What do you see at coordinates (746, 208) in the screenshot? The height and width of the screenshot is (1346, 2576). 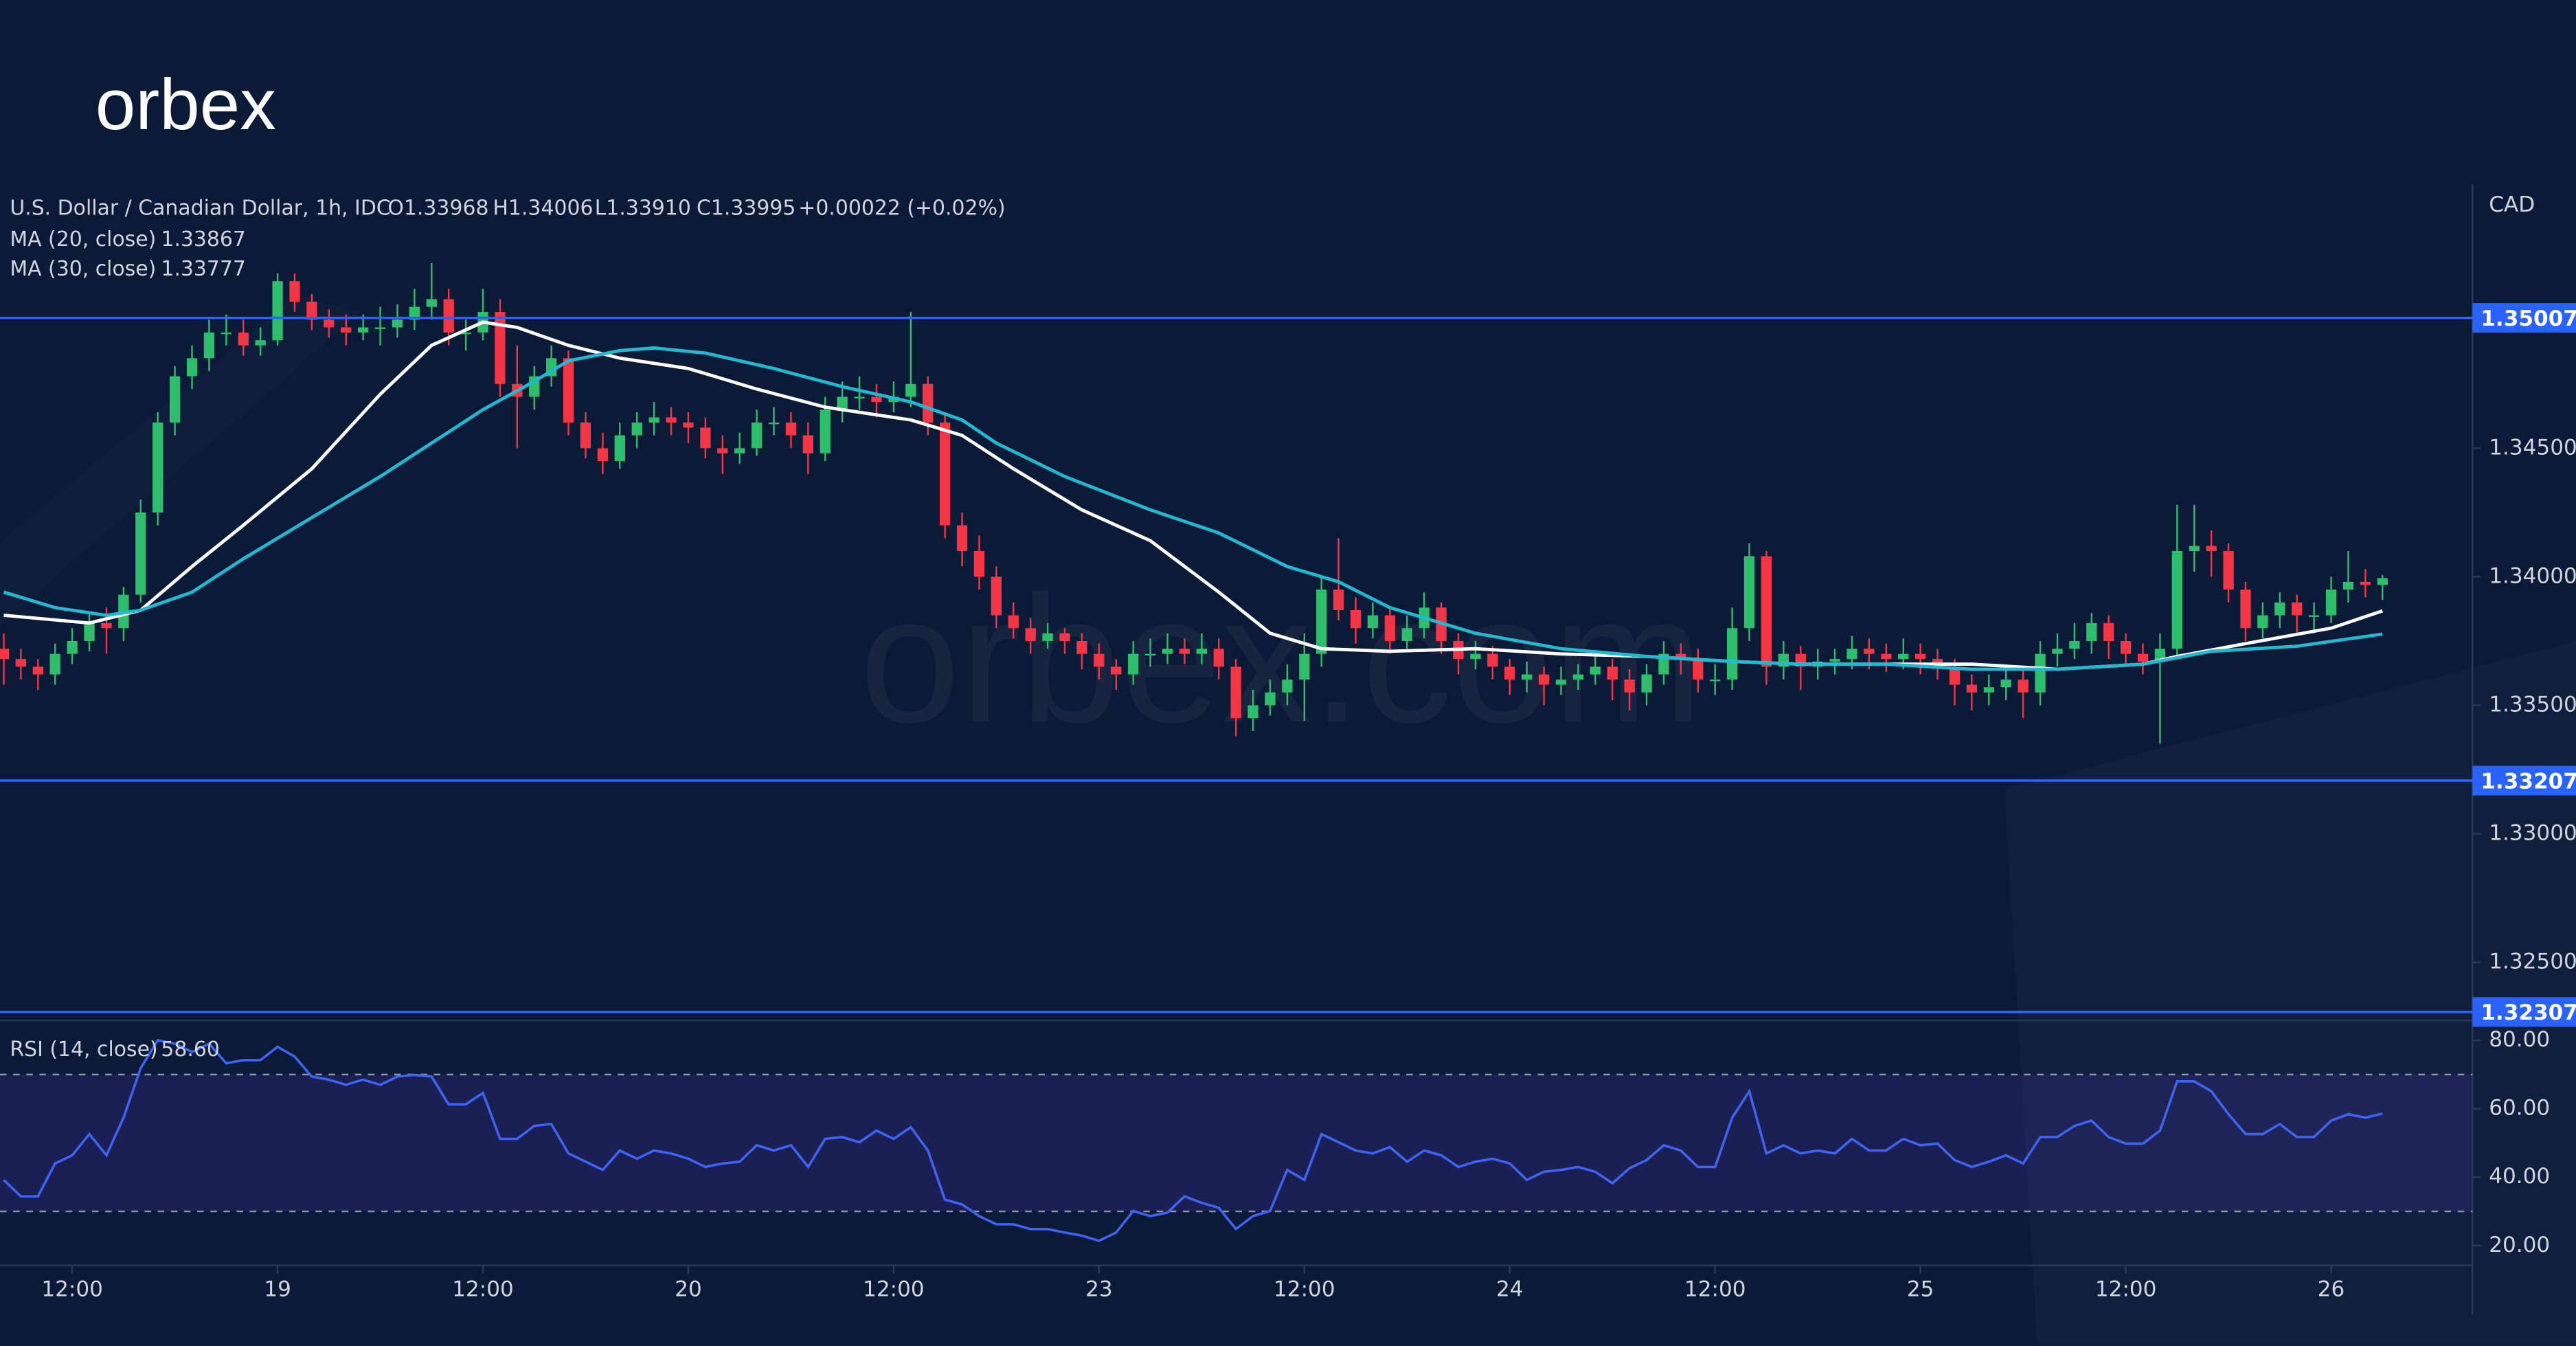 I see `ohlc-close: C1.33995` at bounding box center [746, 208].